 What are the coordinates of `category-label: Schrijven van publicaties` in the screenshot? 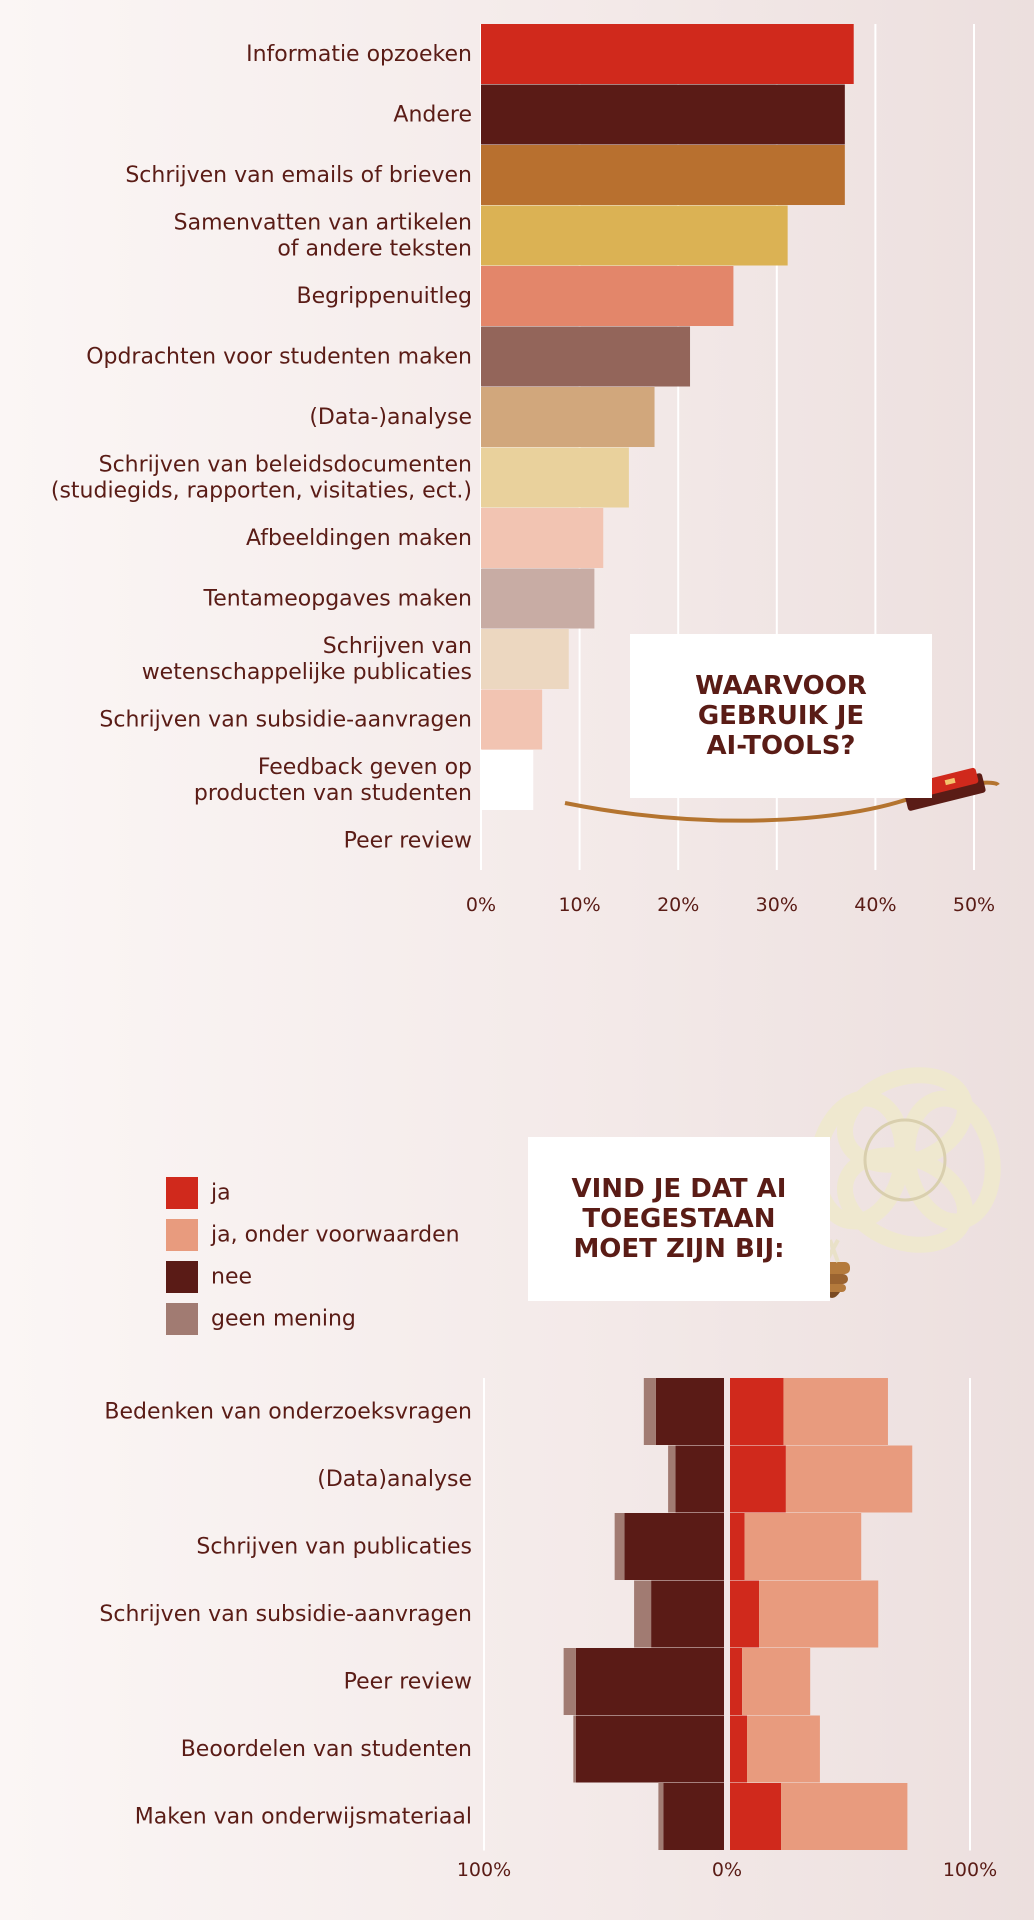 It's located at (334, 1546).